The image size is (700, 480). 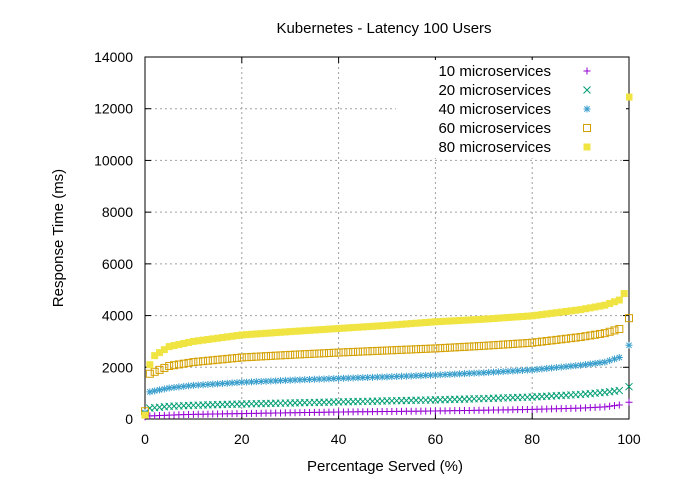 What do you see at coordinates (532, 439) in the screenshot?
I see `x-tick-label: 80` at bounding box center [532, 439].